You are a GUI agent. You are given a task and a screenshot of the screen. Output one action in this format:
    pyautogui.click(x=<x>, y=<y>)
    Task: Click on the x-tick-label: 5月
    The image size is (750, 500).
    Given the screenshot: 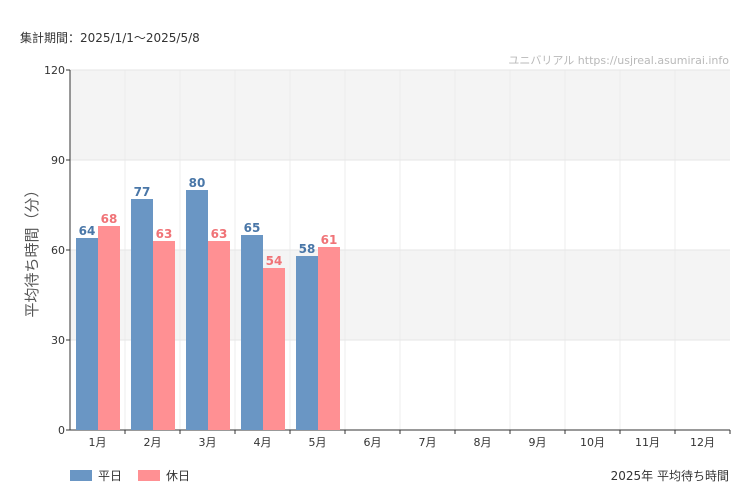 What is the action you would take?
    pyautogui.click(x=318, y=442)
    